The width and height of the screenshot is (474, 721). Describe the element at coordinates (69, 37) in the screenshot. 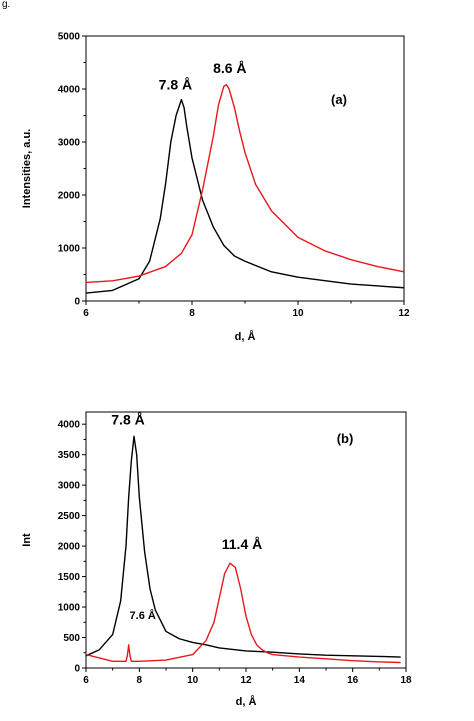

I see `y-tick-label: 5000` at that location.